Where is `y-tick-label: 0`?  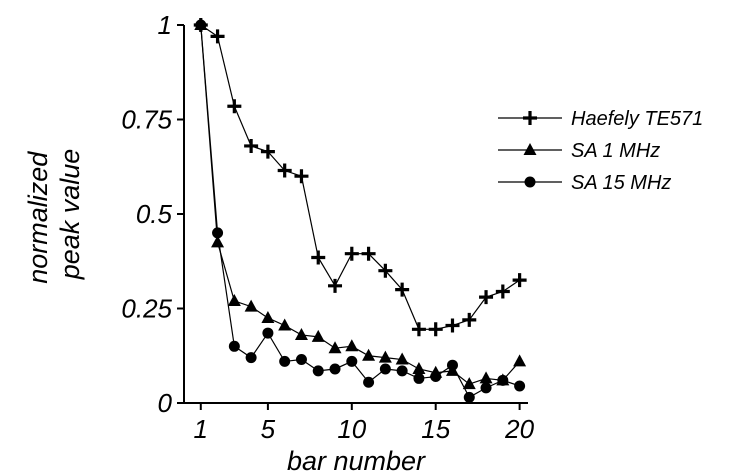
y-tick-label: 0 is located at coordinates (165, 403).